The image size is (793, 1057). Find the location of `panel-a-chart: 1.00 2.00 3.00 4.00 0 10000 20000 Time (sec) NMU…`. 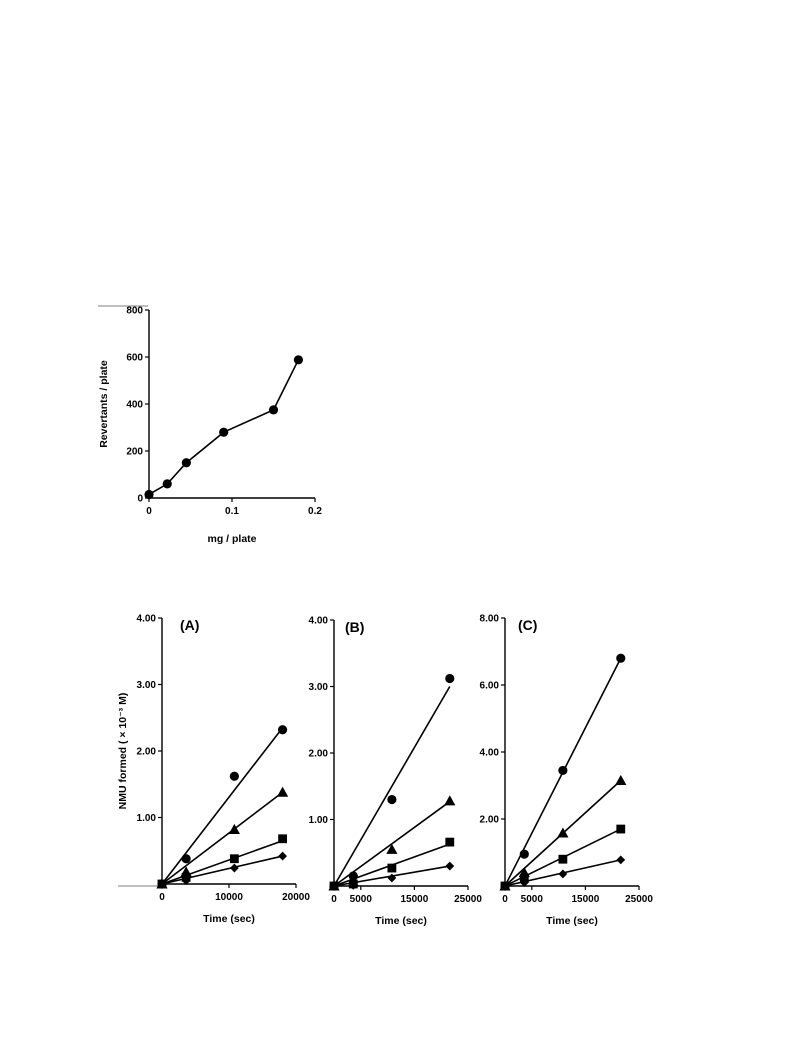

panel-a-chart: 1.00 2.00 3.00 4.00 0 10000 20000 Time (sec) NMU… is located at coordinates (213, 770).